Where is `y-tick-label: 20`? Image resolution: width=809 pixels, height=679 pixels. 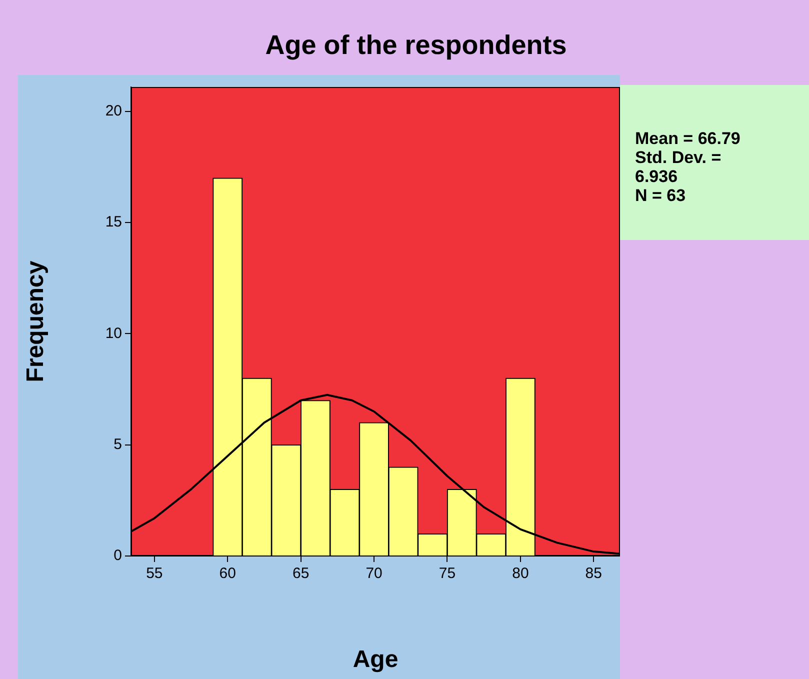 y-tick-label: 20 is located at coordinates (113, 111).